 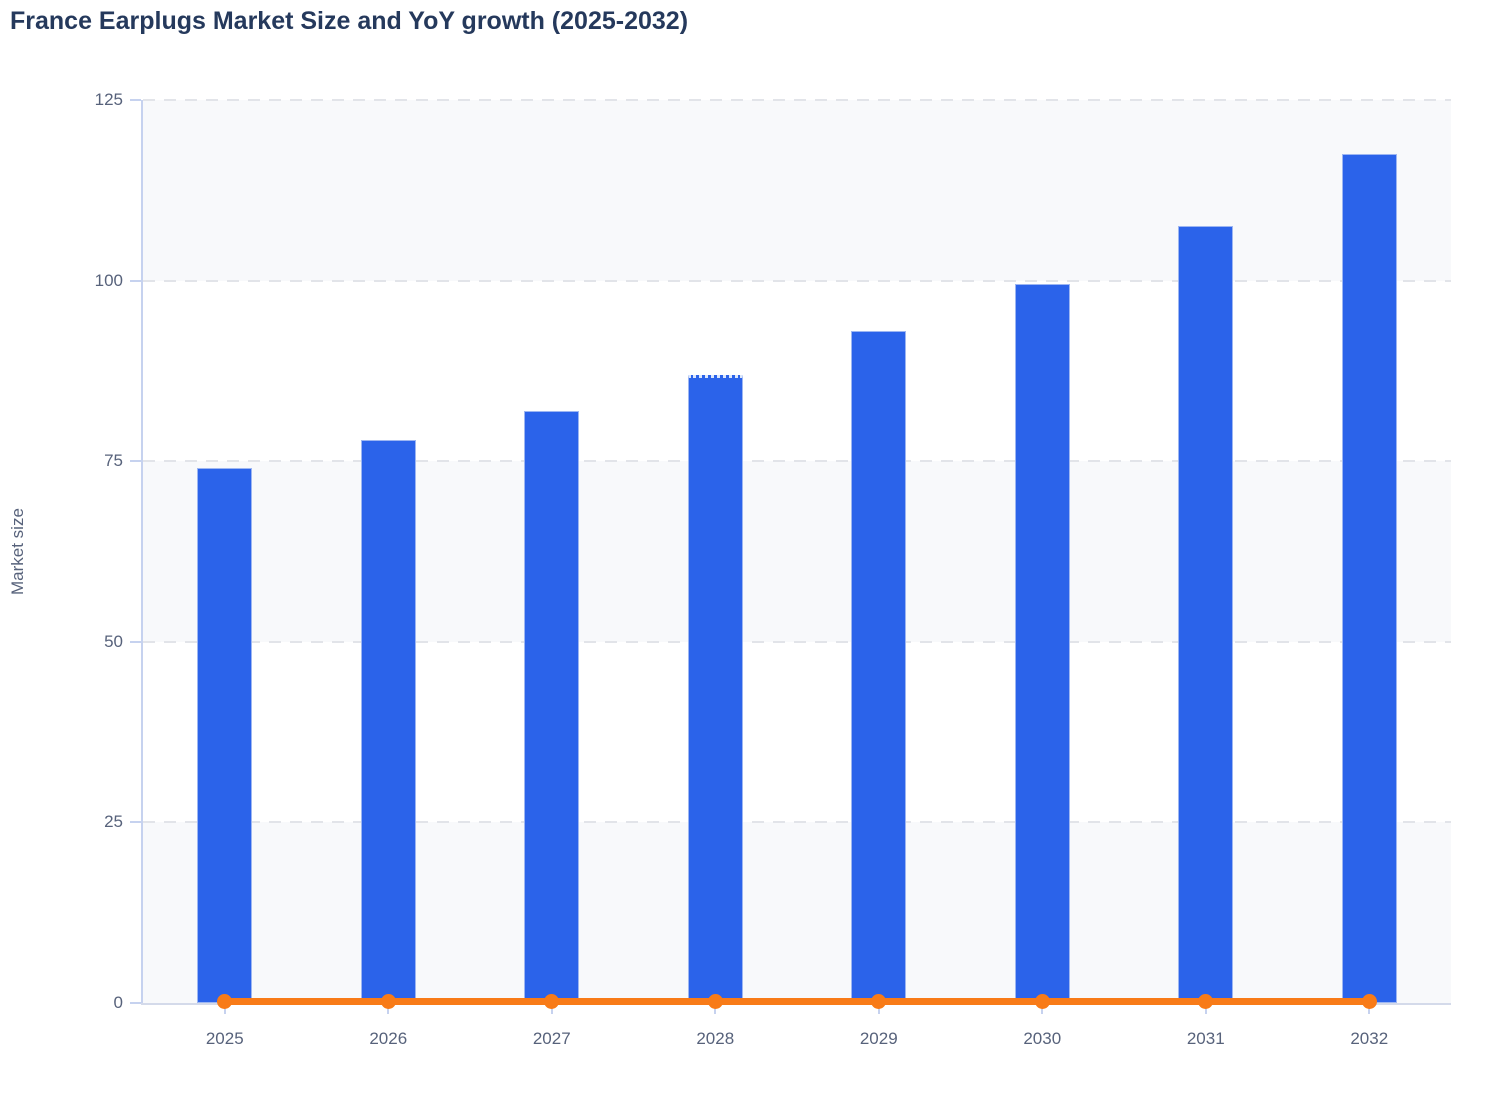 What do you see at coordinates (388, 721) in the screenshot?
I see `bar-2026` at bounding box center [388, 721].